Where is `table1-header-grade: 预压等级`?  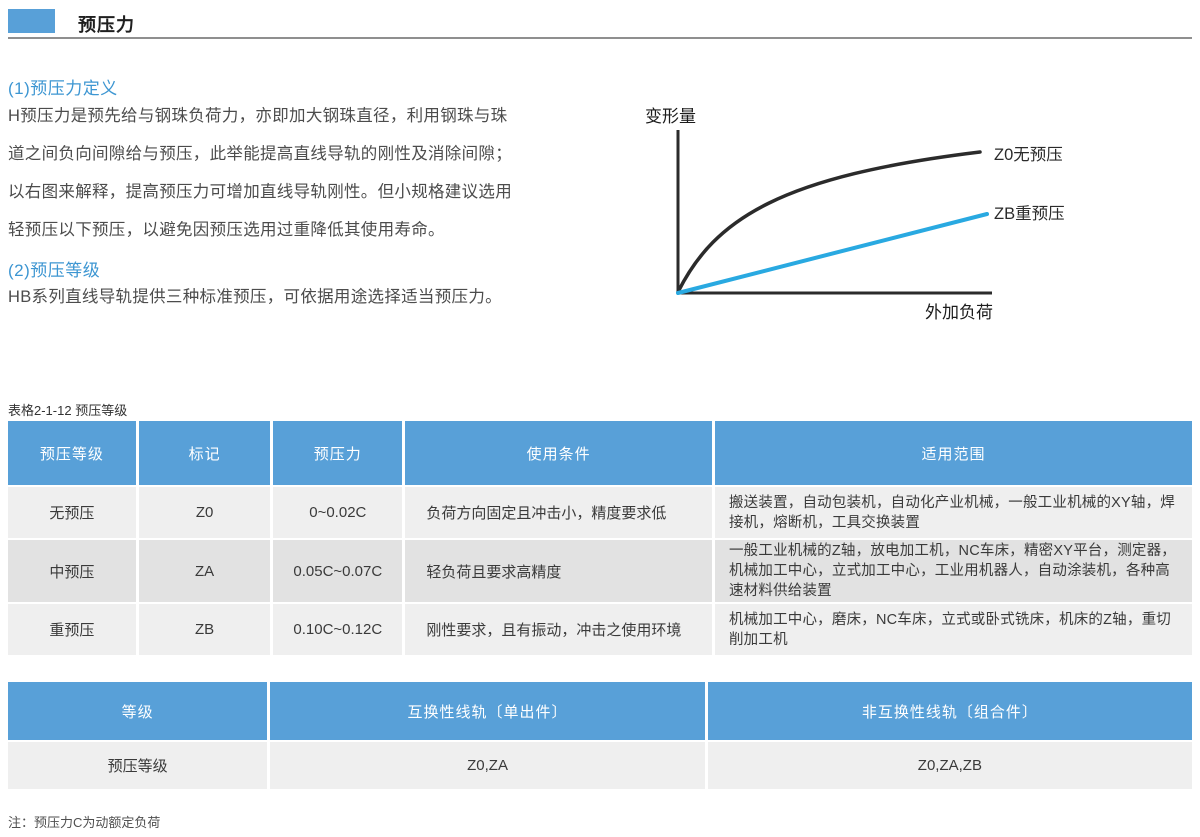
table1-header-grade: 预压等级 is located at coordinates (72, 453).